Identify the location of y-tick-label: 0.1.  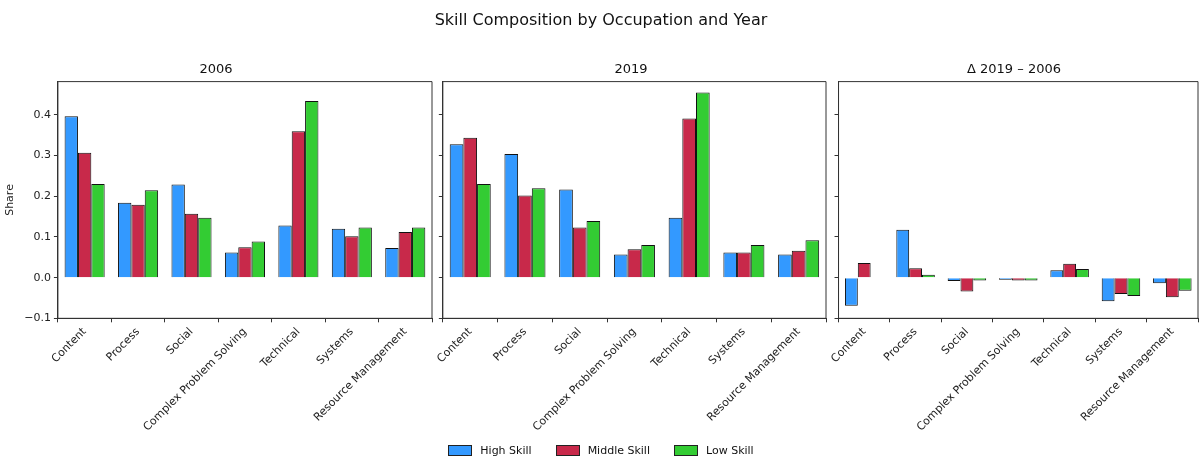
(42, 236).